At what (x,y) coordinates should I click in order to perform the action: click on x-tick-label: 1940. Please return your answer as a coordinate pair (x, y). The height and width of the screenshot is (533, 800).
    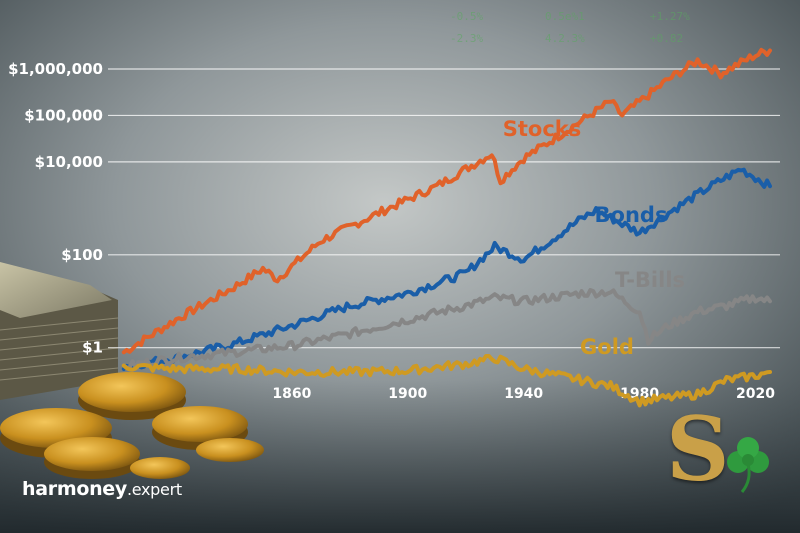
    Looking at the image, I should click on (523, 394).